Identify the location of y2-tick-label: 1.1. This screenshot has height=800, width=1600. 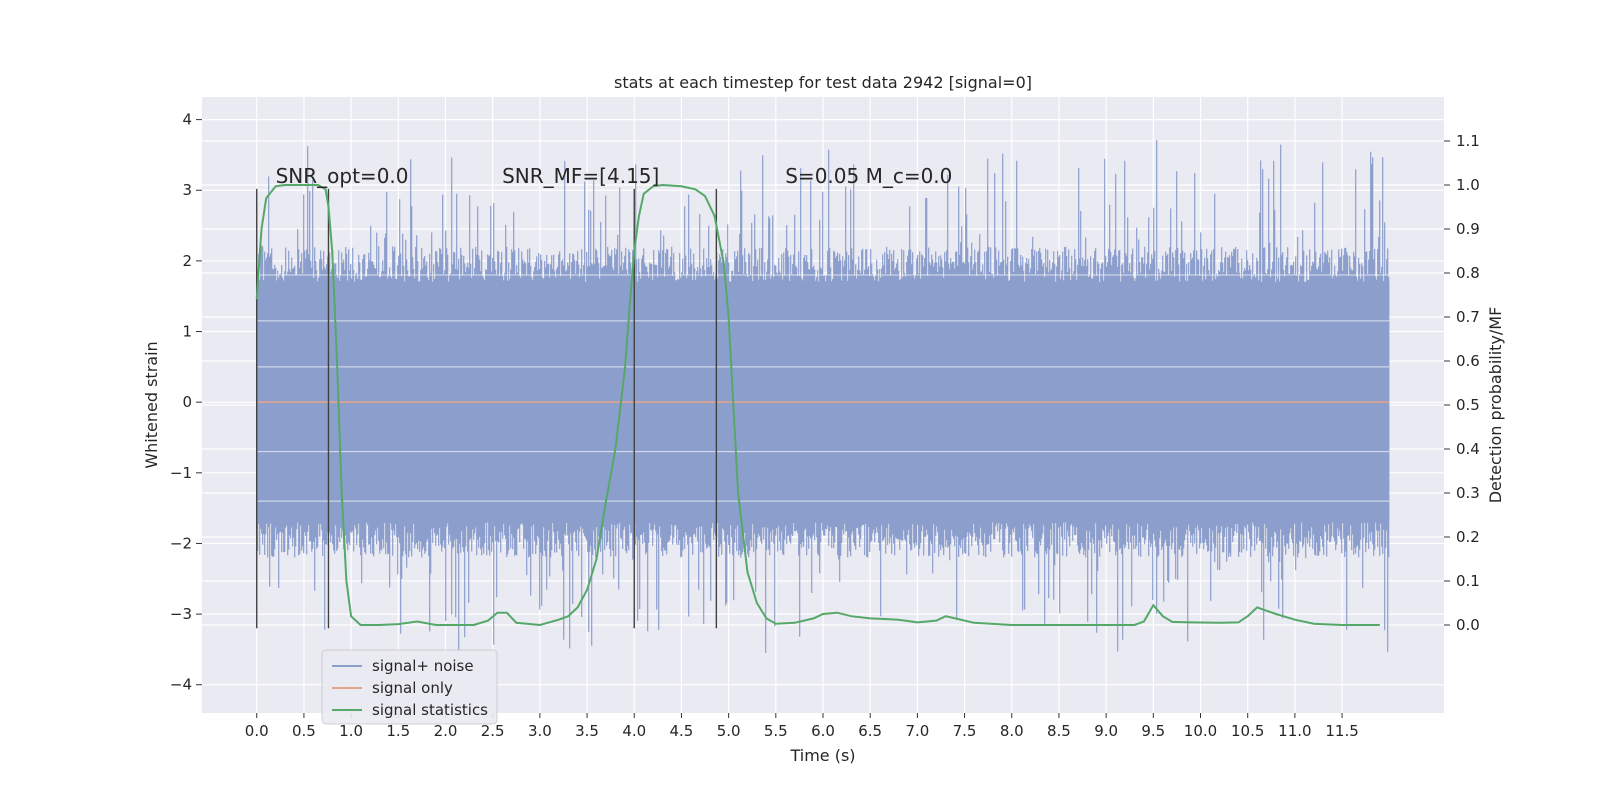
(1468, 141).